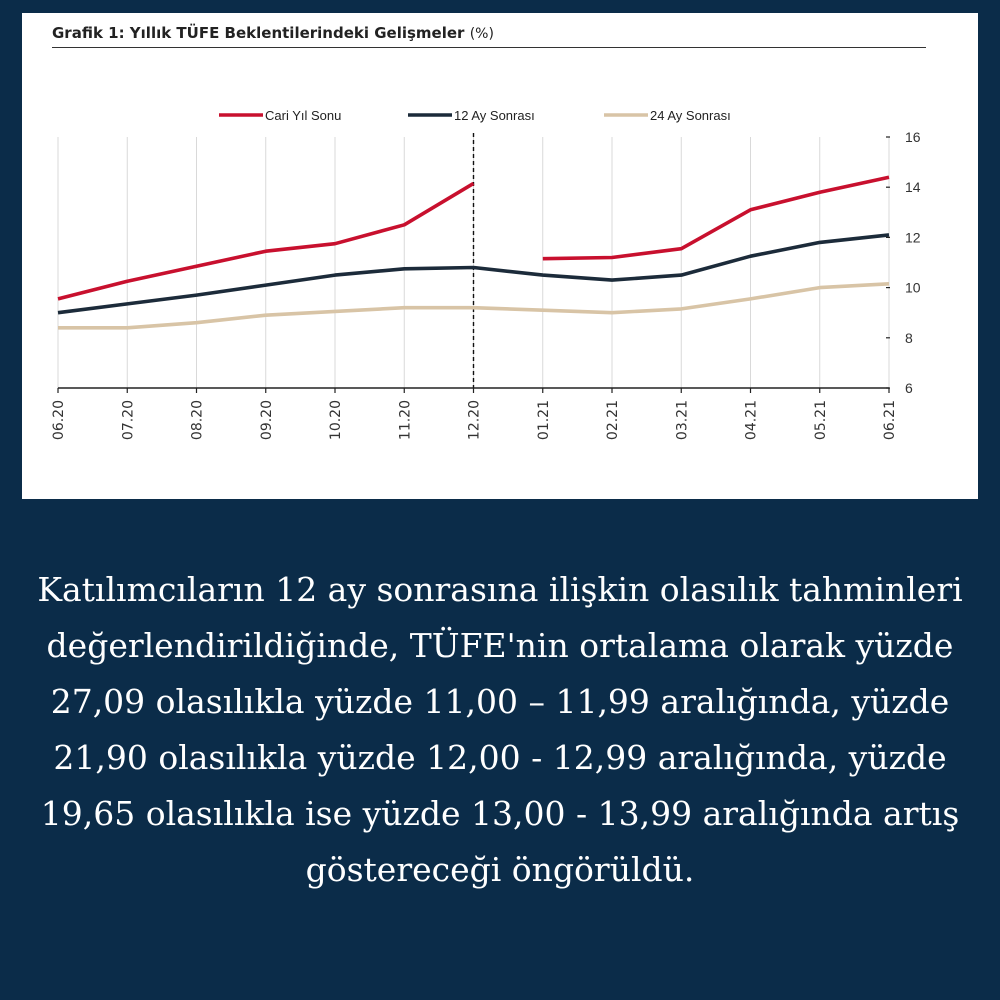 Image resolution: width=1000 pixels, height=1000 pixels. What do you see at coordinates (821, 420) in the screenshot?
I see `x-tick-label: 05.21` at bounding box center [821, 420].